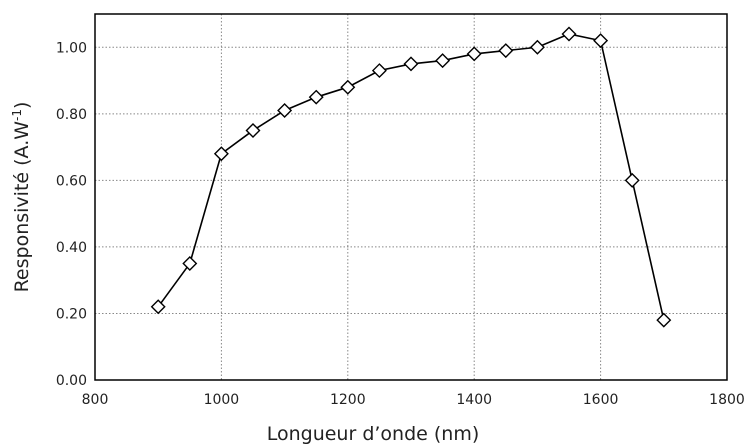 The height and width of the screenshot is (445, 749). I want to click on y-tick-label: 0.00, so click(71, 381).